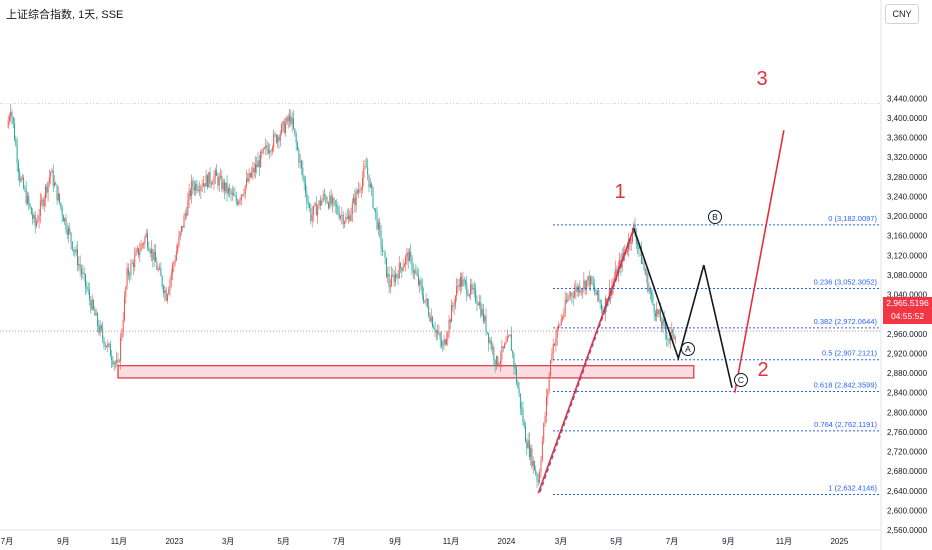  Describe the element at coordinates (228, 541) in the screenshot. I see `x-tick-label: 3月` at that location.